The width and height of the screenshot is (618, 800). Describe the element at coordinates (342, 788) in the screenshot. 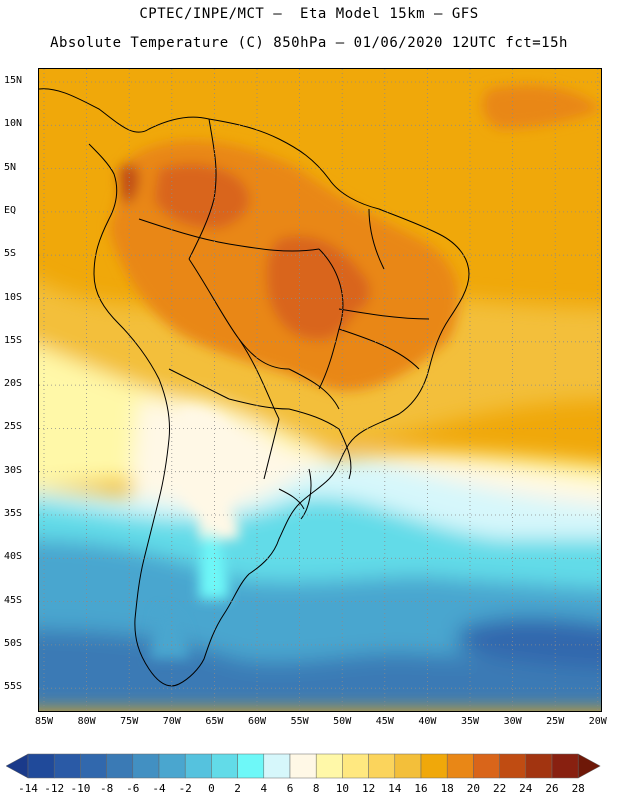

I see `colorbar-label: 10` at that location.